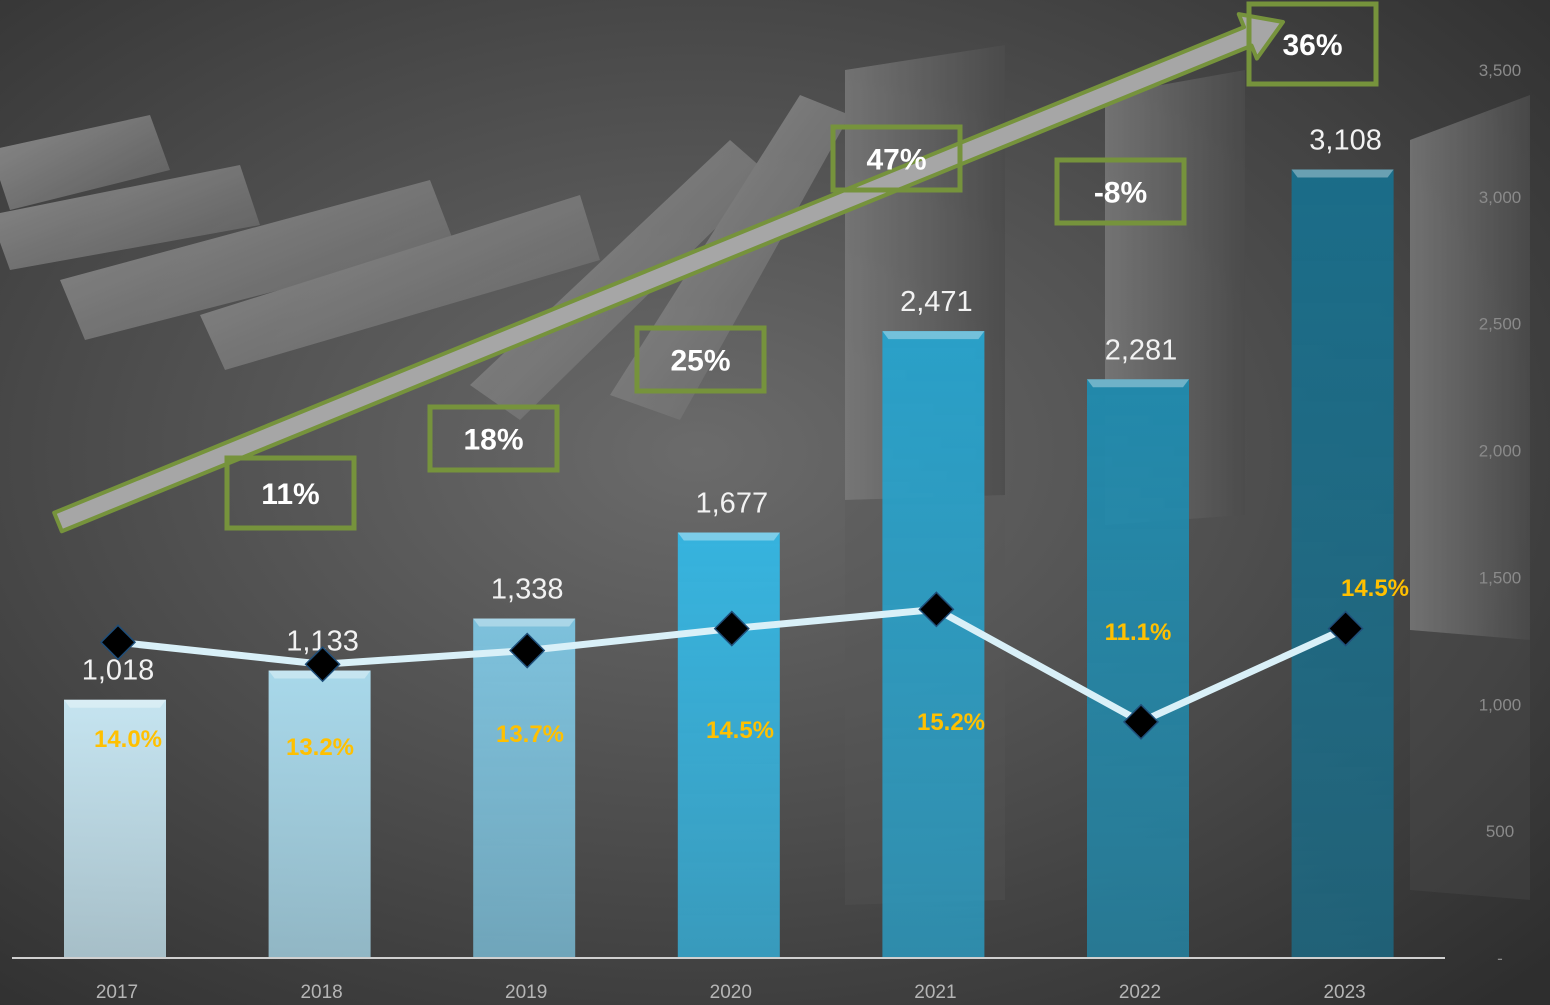 Image resolution: width=1550 pixels, height=1005 pixels. Describe the element at coordinates (1120, 193) in the screenshot. I see `growth-label: -8%` at that location.